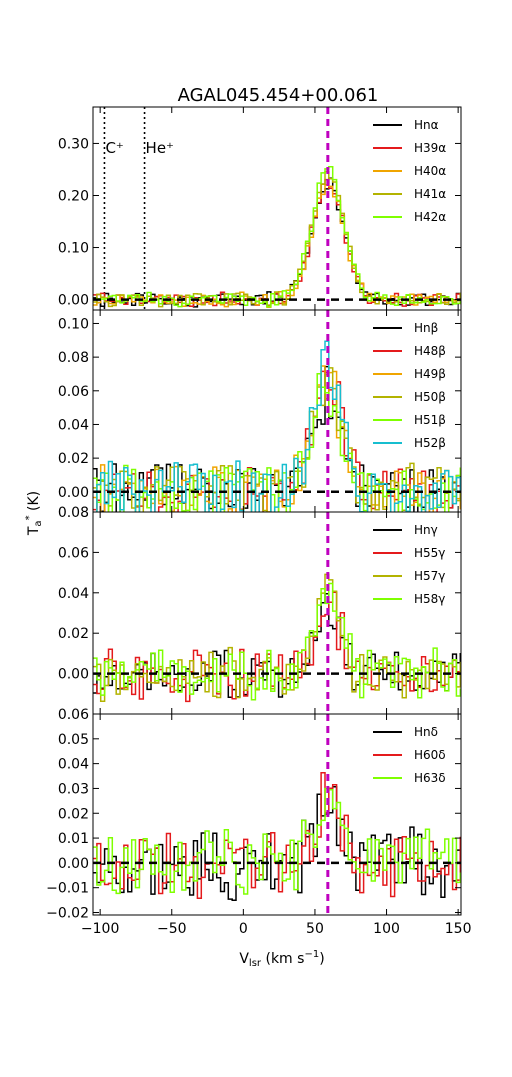  What do you see at coordinates (429, 553) in the screenshot?
I see `legend-entry: H55γ` at bounding box center [429, 553].